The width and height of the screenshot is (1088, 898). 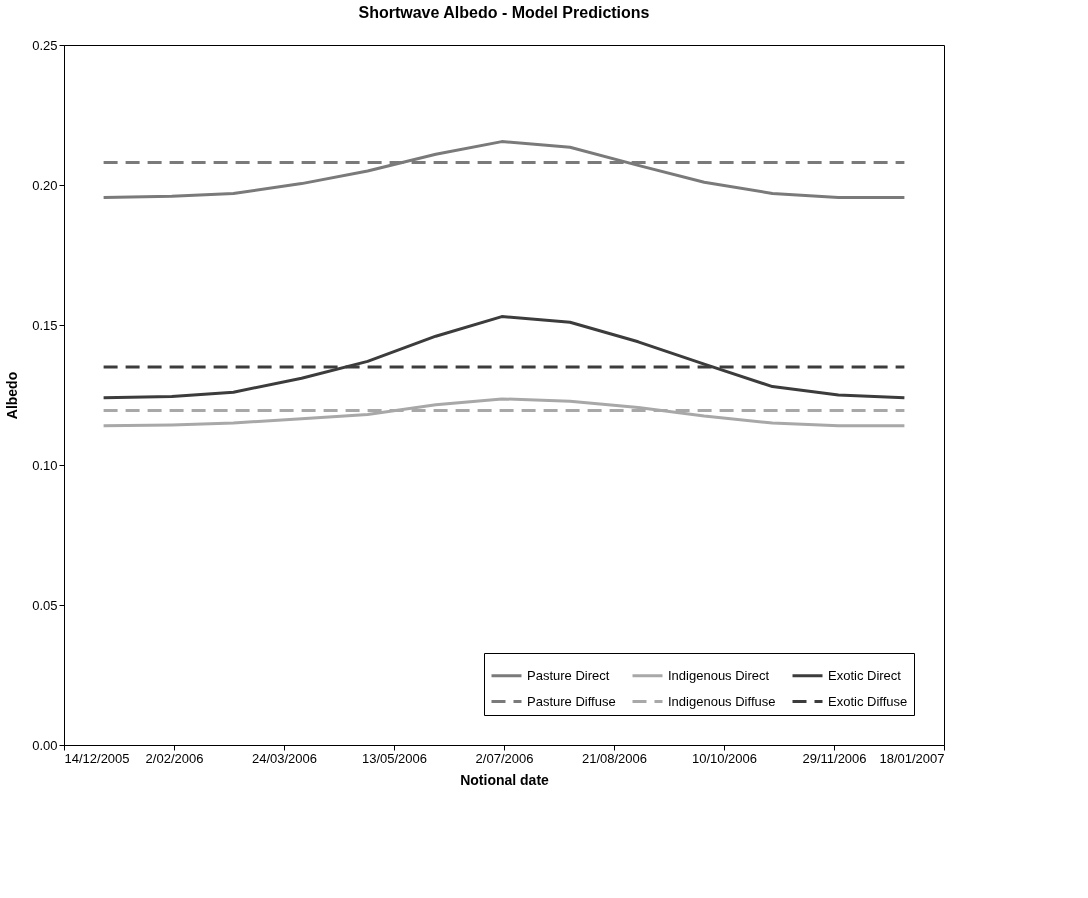 What do you see at coordinates (97, 758) in the screenshot?
I see `x-tick-label: 14/12/2005` at bounding box center [97, 758].